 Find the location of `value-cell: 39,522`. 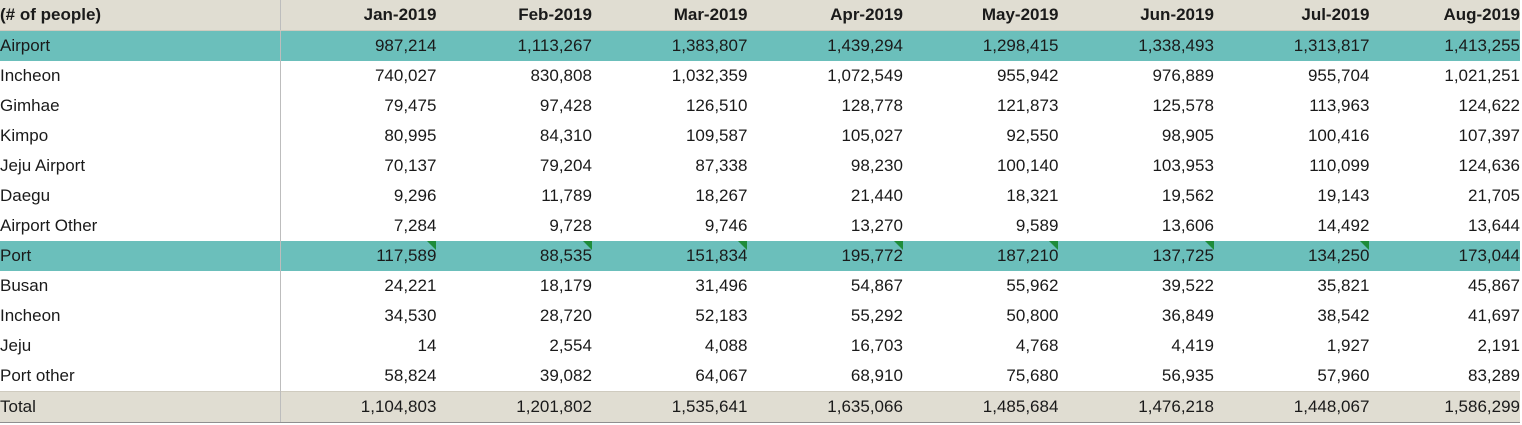

value-cell: 39,522 is located at coordinates (1136, 286).